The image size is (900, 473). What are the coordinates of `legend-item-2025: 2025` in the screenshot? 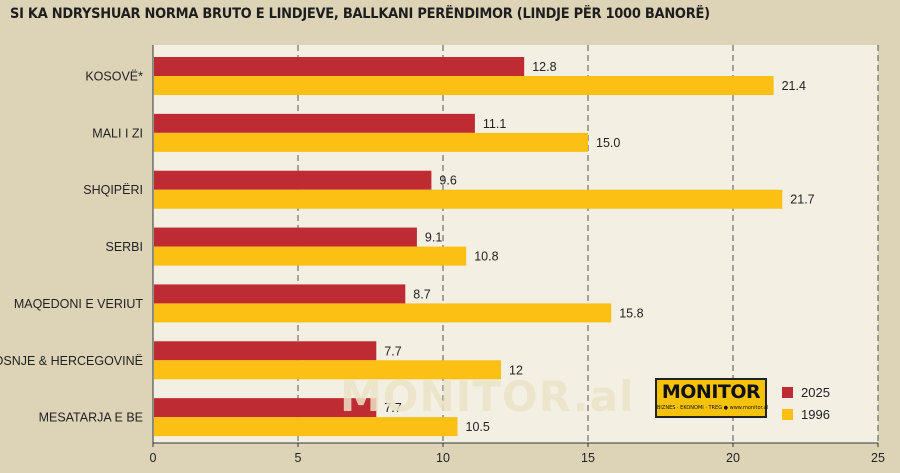 It's located at (806, 392).